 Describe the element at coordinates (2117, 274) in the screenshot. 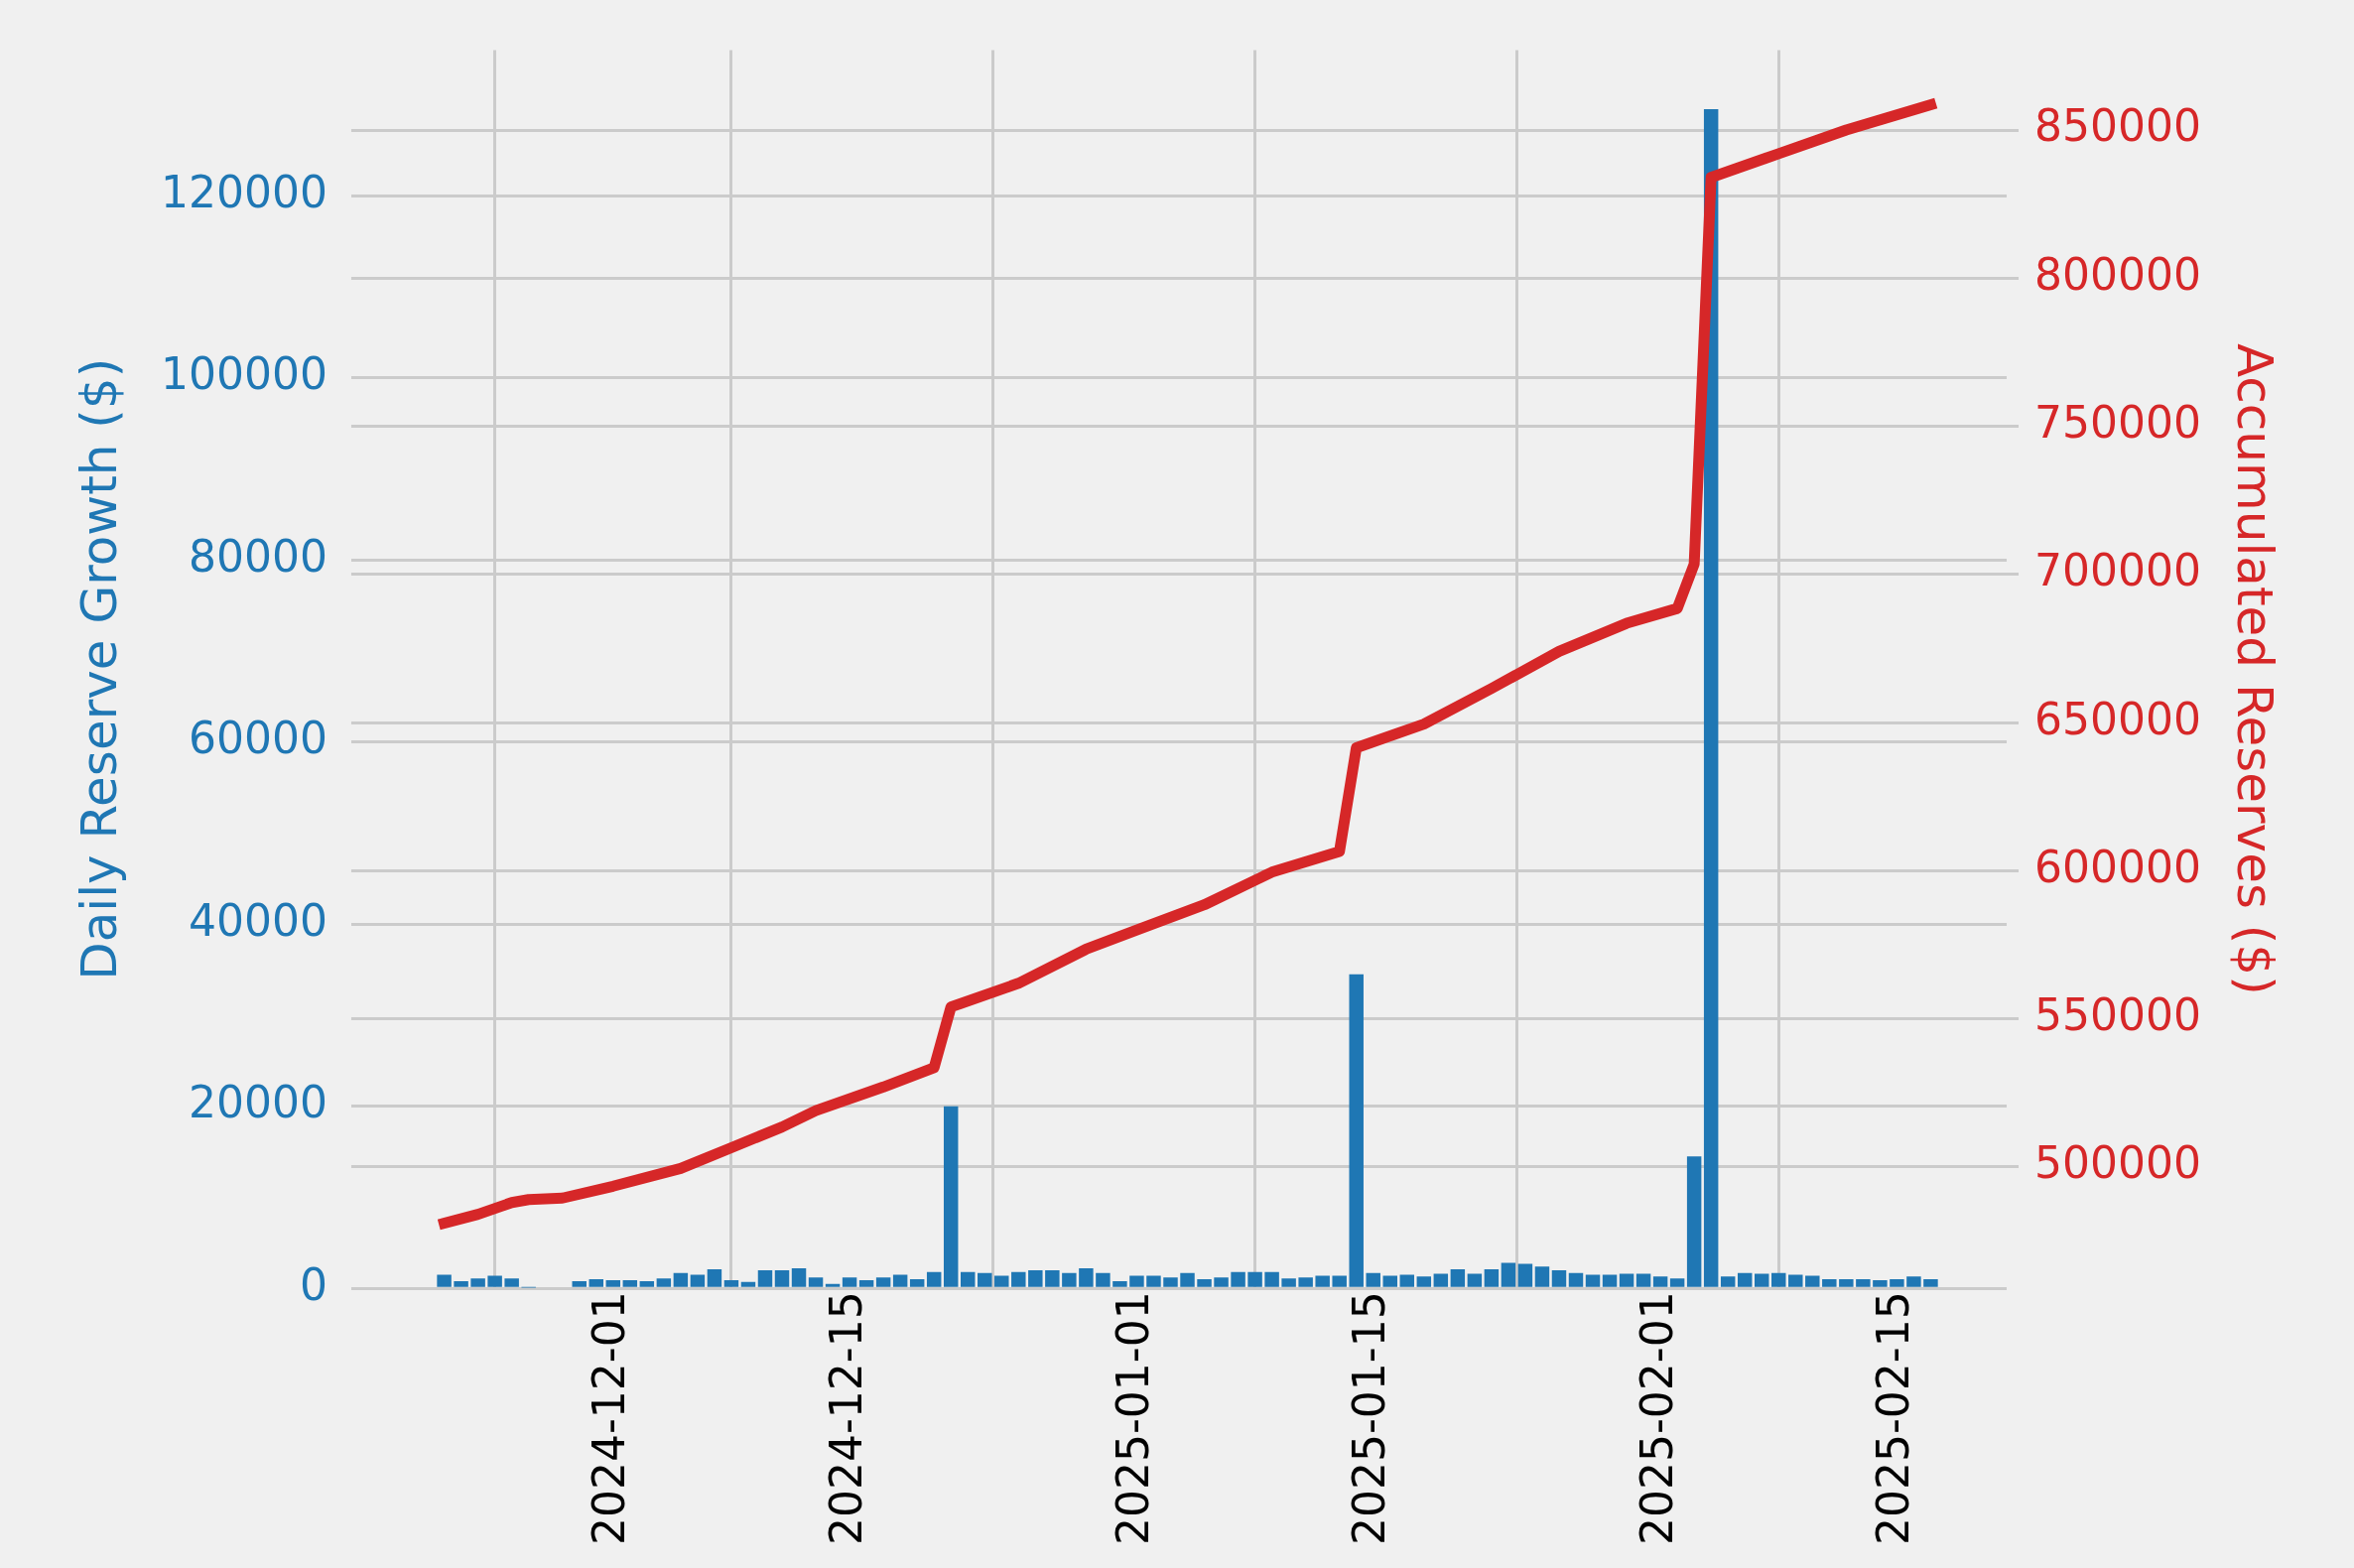

I see `y2-tick-label: 800000` at that location.